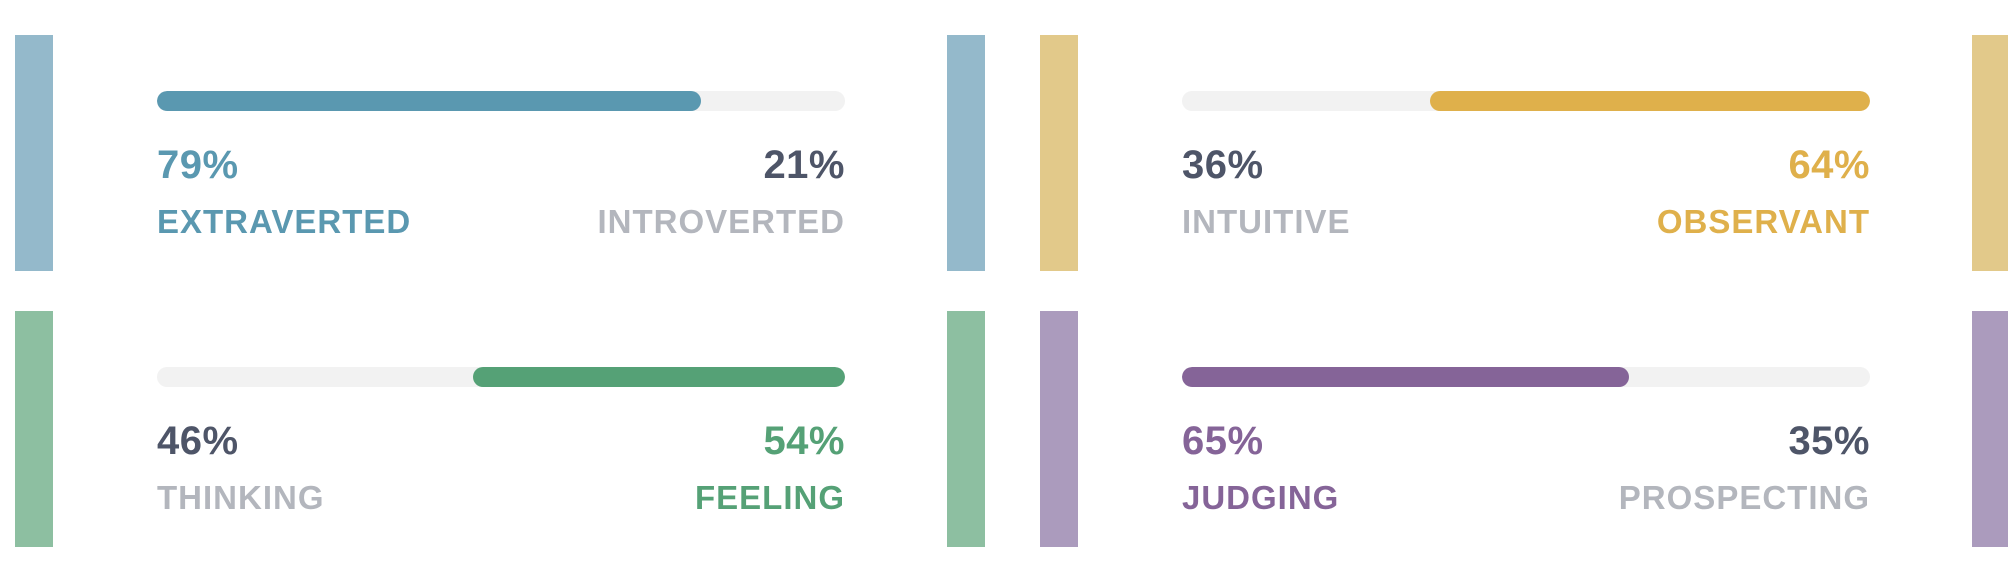  I want to click on left-percent: 36%, so click(1223, 165).